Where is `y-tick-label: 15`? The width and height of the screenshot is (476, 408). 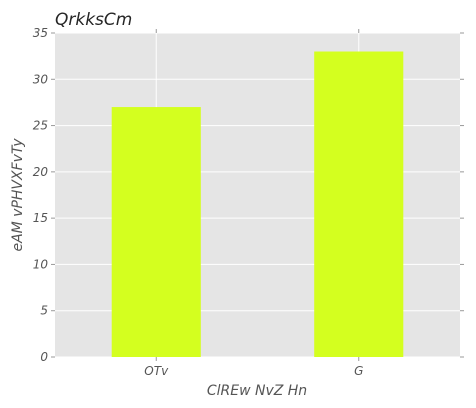
y-tick-label: 15 is located at coordinates (40, 218).